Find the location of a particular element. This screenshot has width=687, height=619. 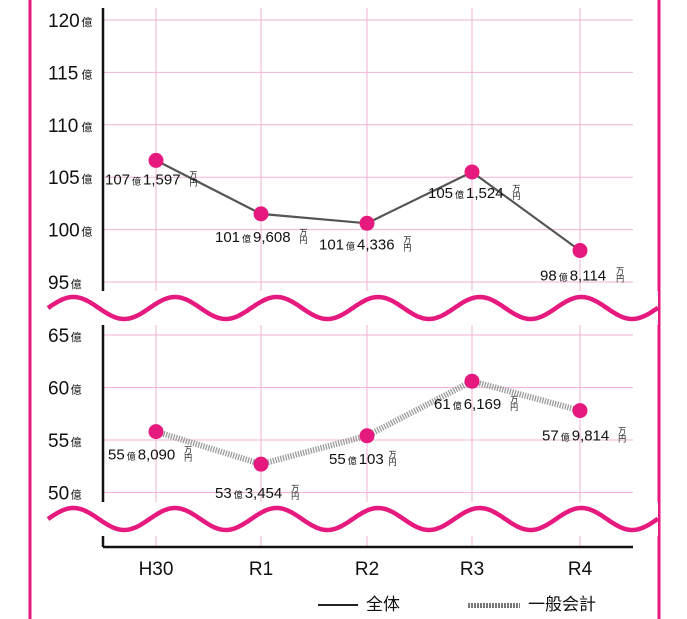

legend-general-swatch is located at coordinates (494, 605).